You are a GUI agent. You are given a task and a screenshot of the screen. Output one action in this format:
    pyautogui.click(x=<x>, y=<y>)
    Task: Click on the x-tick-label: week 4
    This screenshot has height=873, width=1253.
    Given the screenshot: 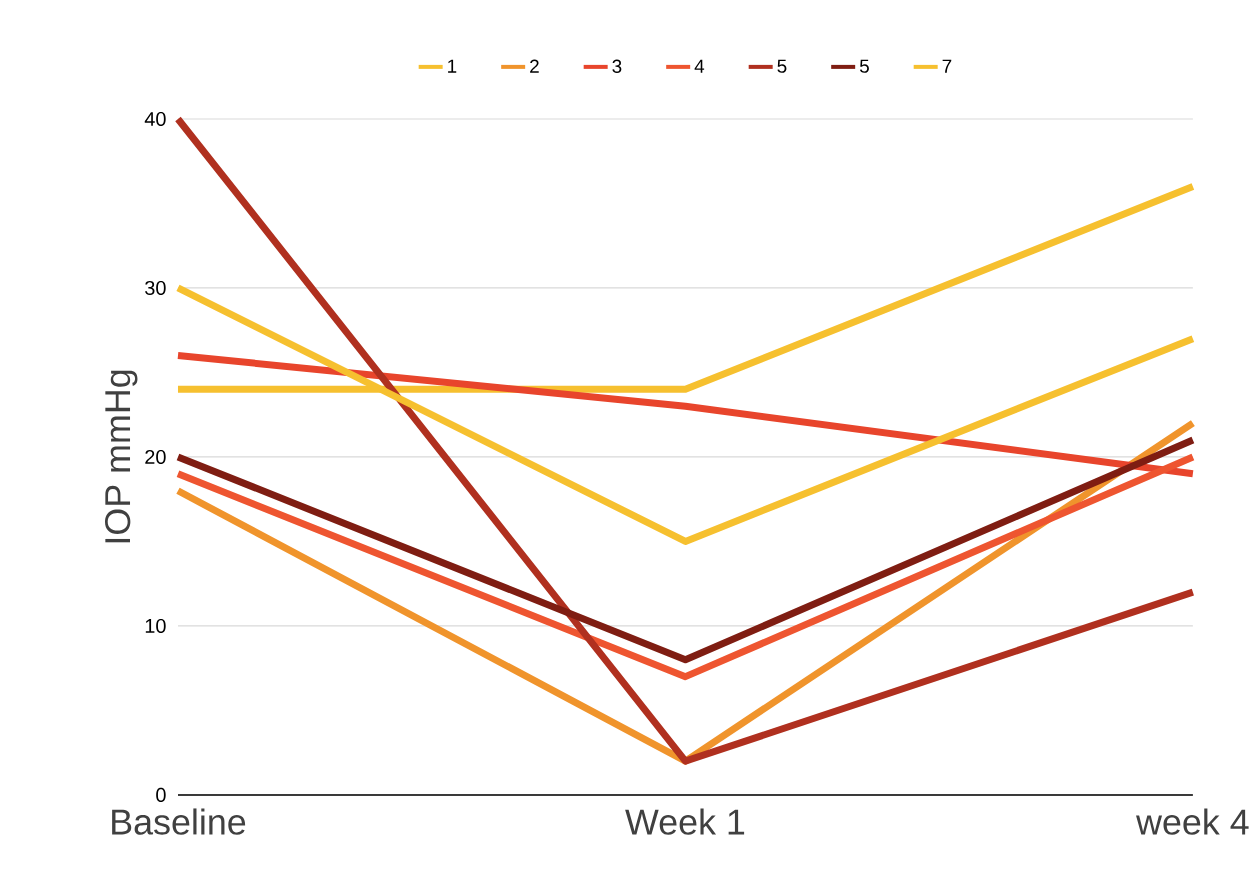 What is the action you would take?
    pyautogui.click(x=1192, y=821)
    